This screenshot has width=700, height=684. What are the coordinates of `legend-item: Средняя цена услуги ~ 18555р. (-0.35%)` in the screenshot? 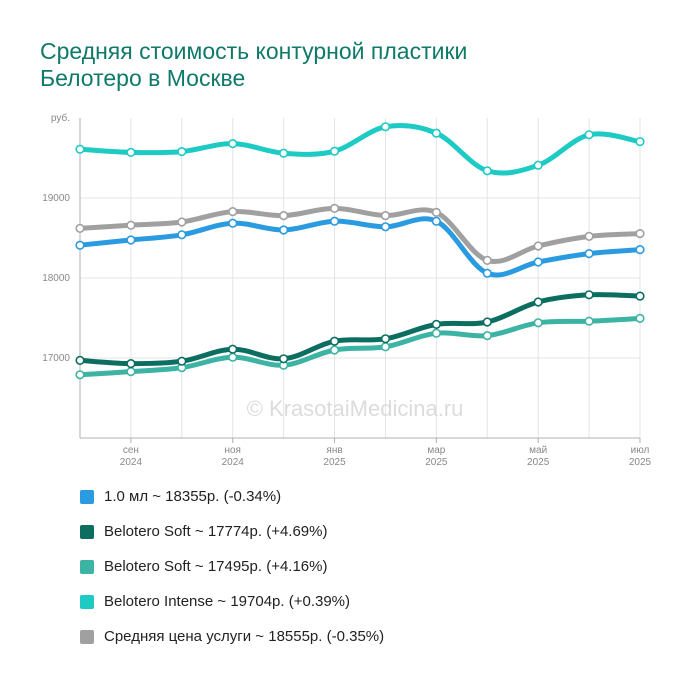 It's located at (232, 643).